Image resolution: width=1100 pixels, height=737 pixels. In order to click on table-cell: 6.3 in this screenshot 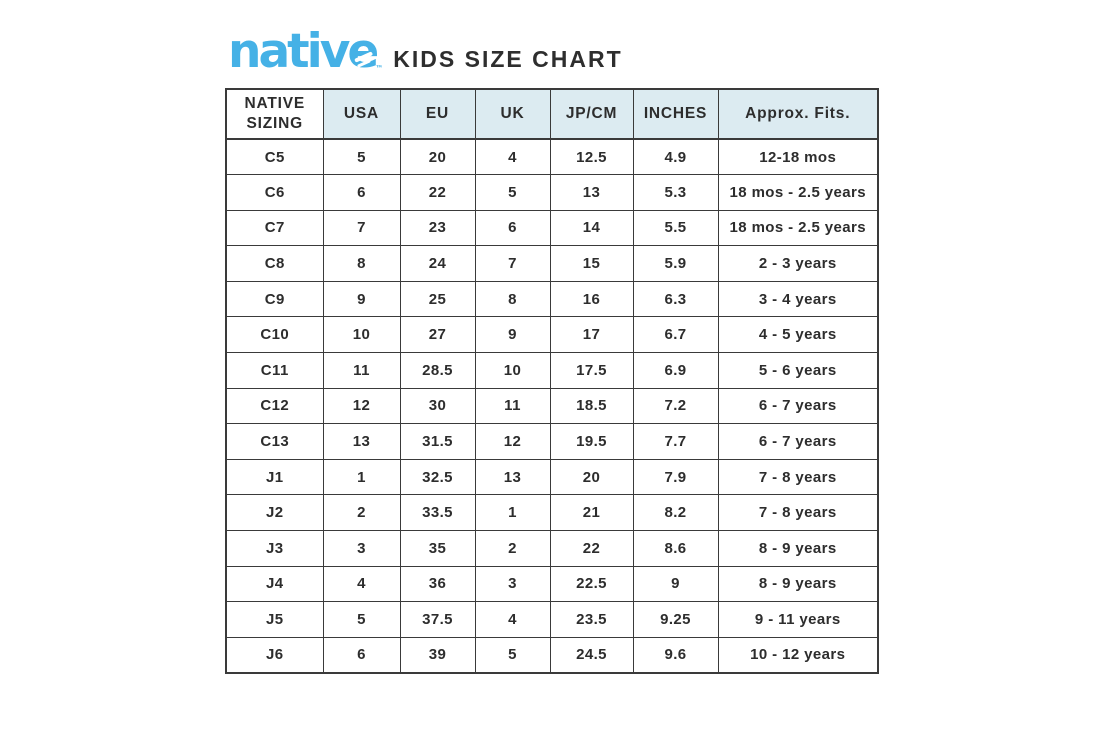, I will do `click(675, 299)`.